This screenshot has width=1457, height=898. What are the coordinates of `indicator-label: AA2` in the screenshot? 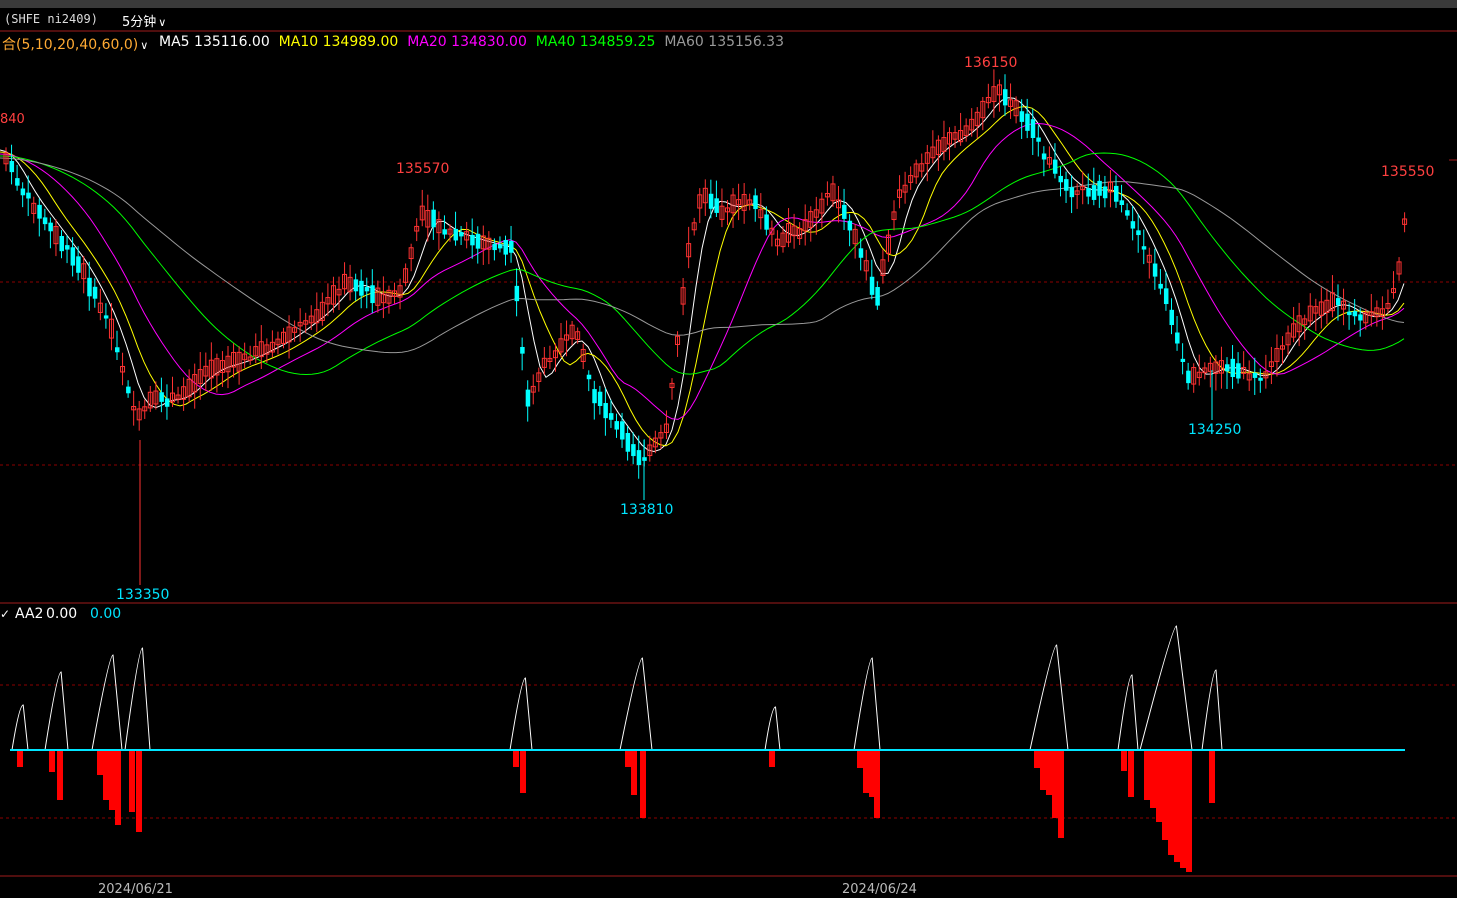 It's located at (29, 614).